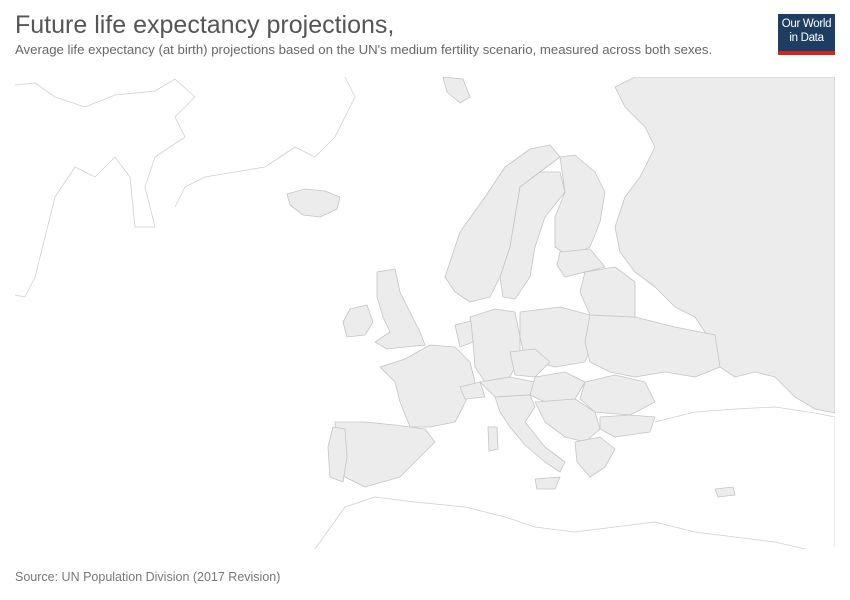  What do you see at coordinates (806, 38) in the screenshot?
I see `logo-line-2: in Data` at bounding box center [806, 38].